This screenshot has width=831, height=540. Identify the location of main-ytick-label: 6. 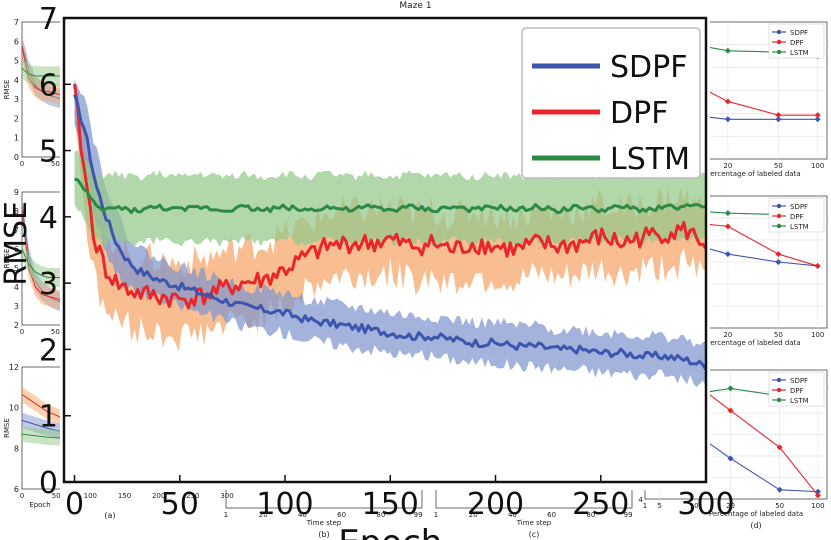
(48, 85).